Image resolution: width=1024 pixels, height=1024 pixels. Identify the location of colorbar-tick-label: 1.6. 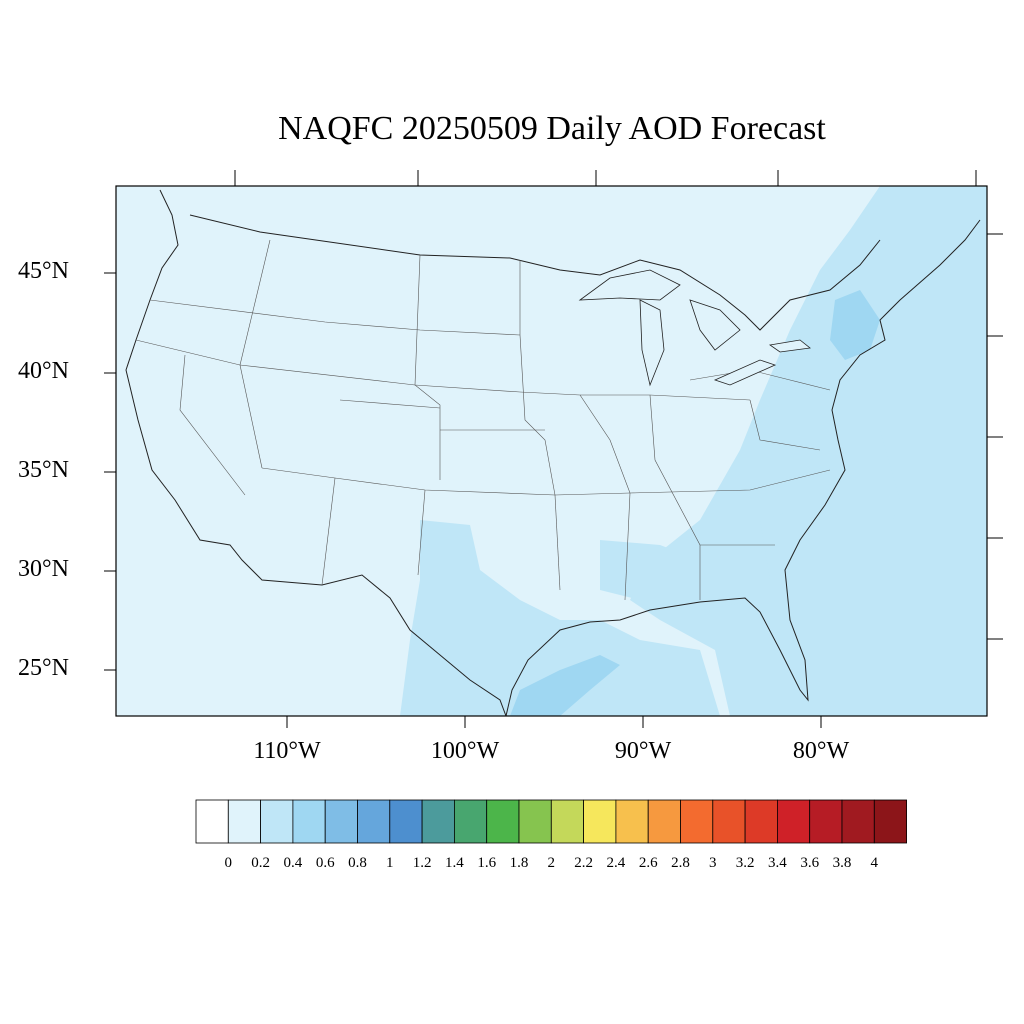
(487, 863).